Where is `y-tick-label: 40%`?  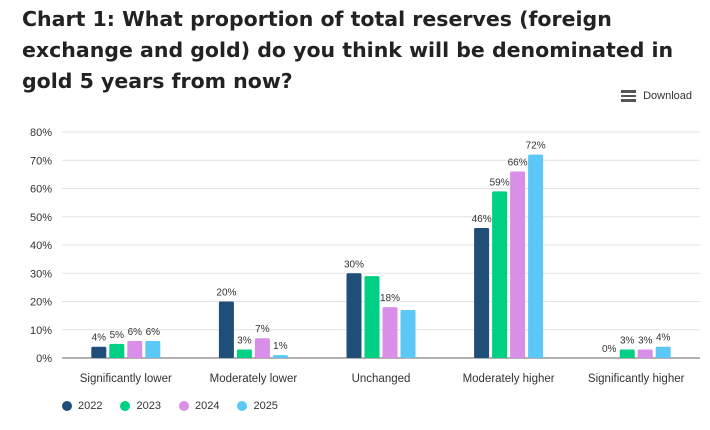 y-tick-label: 40% is located at coordinates (41, 246).